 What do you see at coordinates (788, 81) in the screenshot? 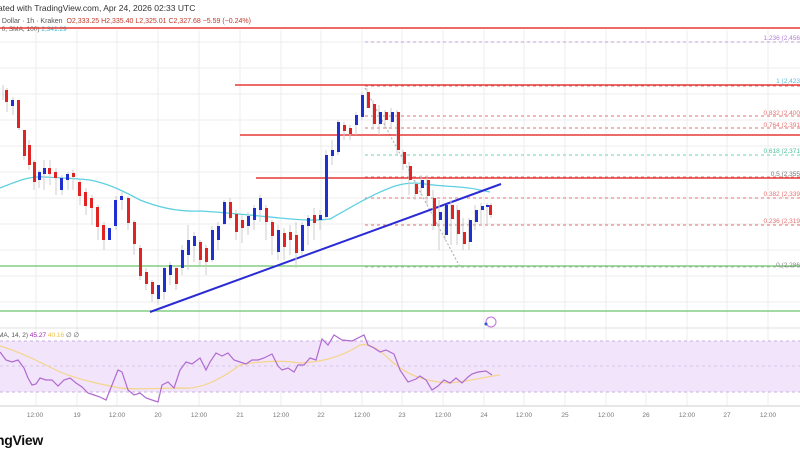
I see `fib-level-label: 1 (2,423` at bounding box center [788, 81].